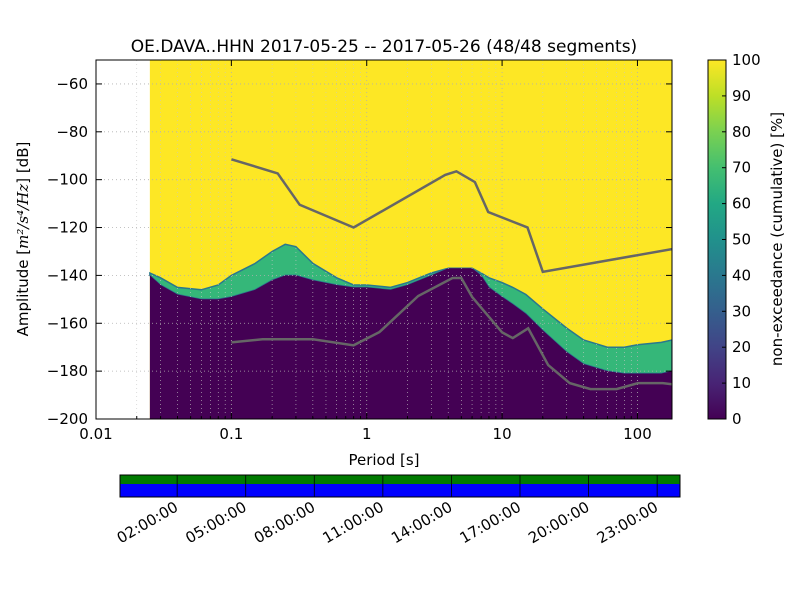 The image size is (800, 600). Describe the element at coordinates (717, 239) in the screenshot. I see `colorbar-gradient` at that location.